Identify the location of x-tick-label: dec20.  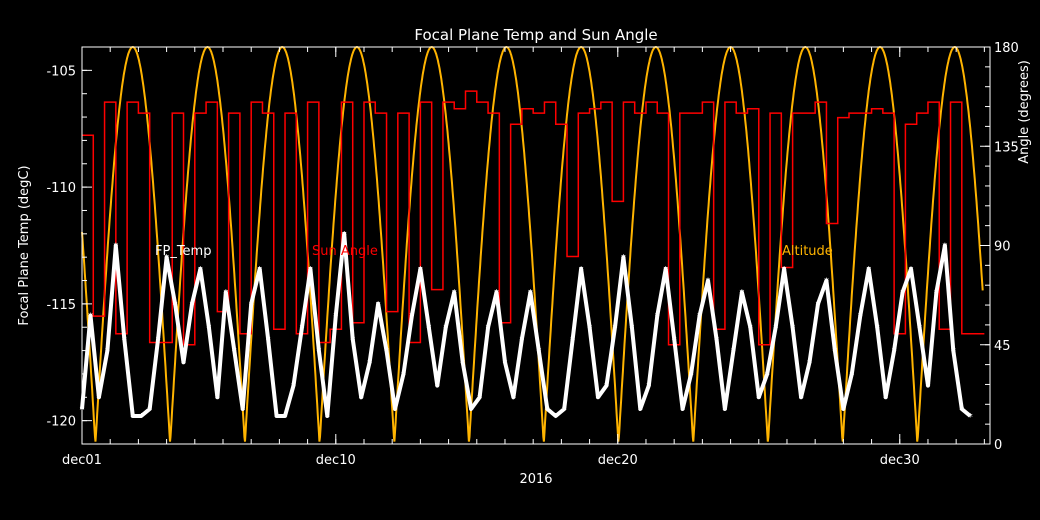
(618, 460).